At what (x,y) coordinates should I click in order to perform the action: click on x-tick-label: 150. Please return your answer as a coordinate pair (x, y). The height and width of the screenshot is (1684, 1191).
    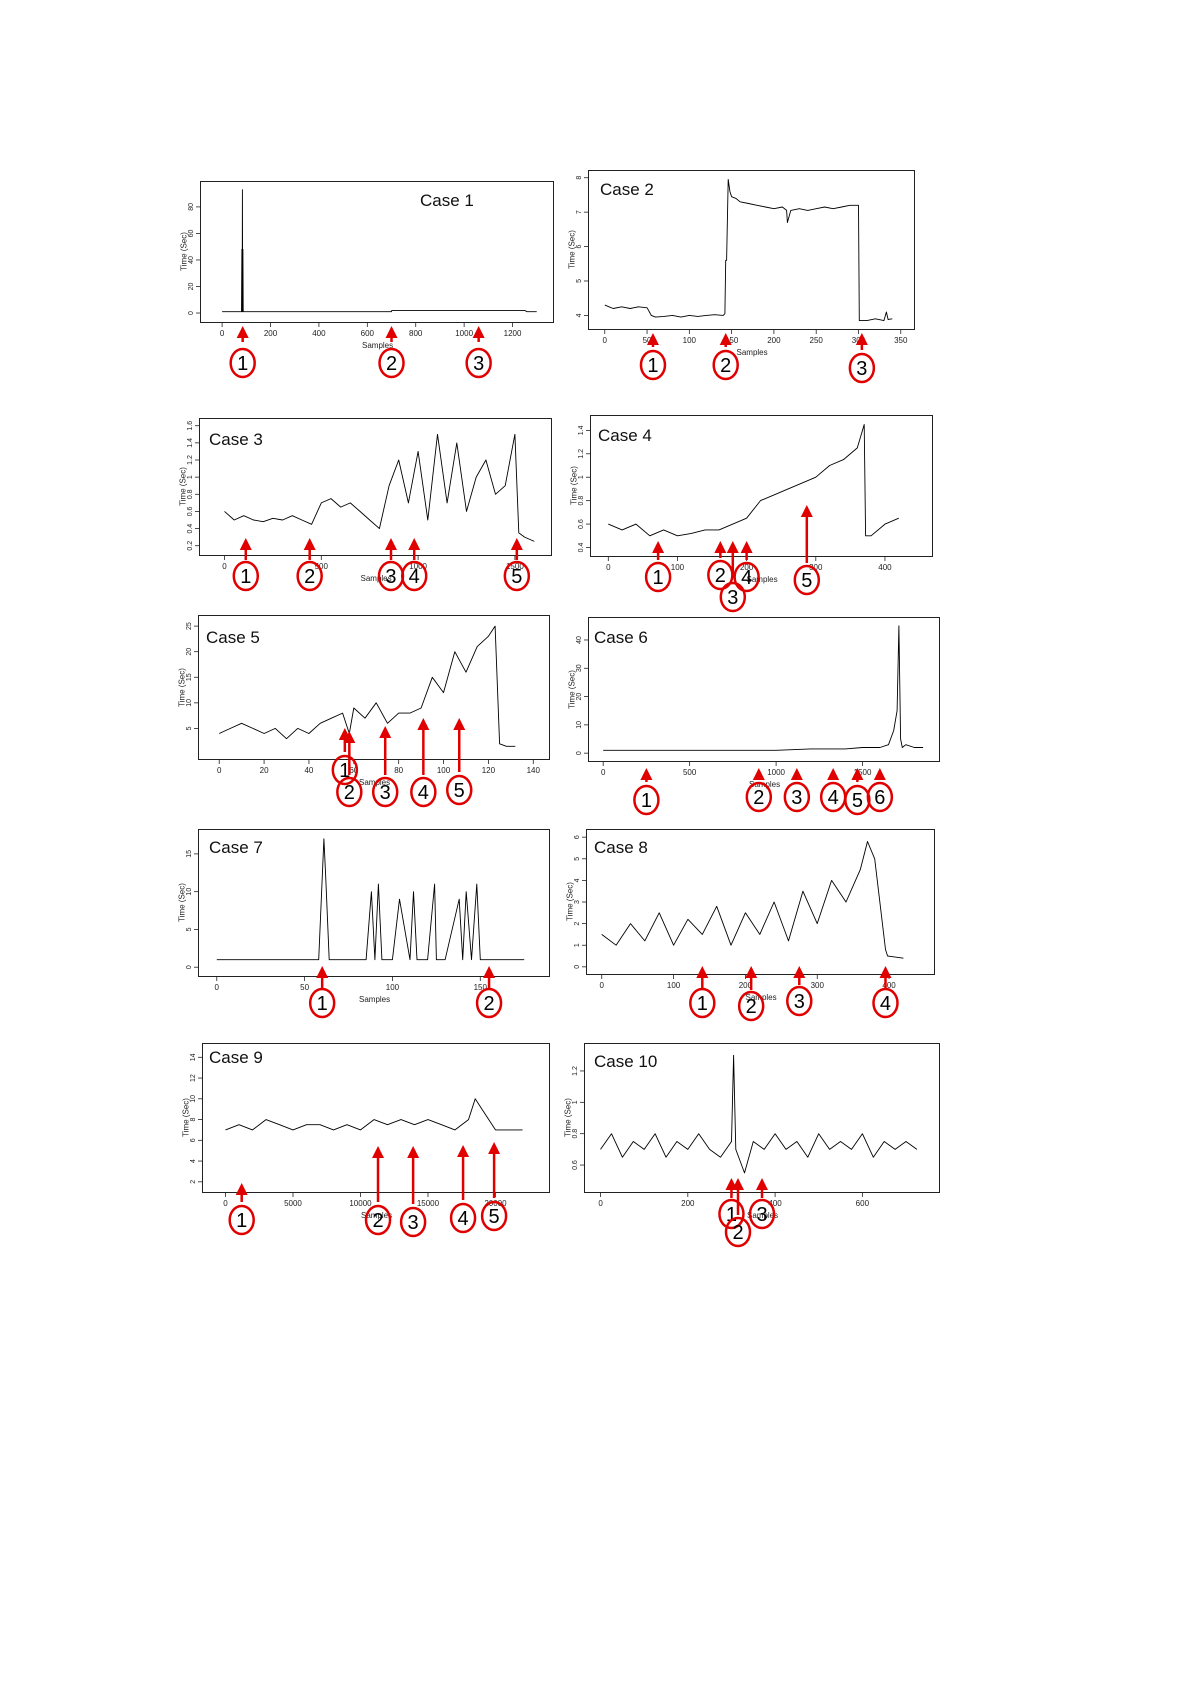
    Looking at the image, I should click on (732, 340).